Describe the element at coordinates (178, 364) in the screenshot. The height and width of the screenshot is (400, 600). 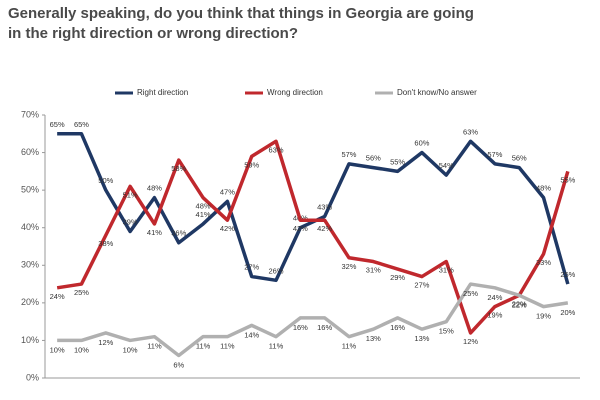
I see `data-label: 6%` at that location.